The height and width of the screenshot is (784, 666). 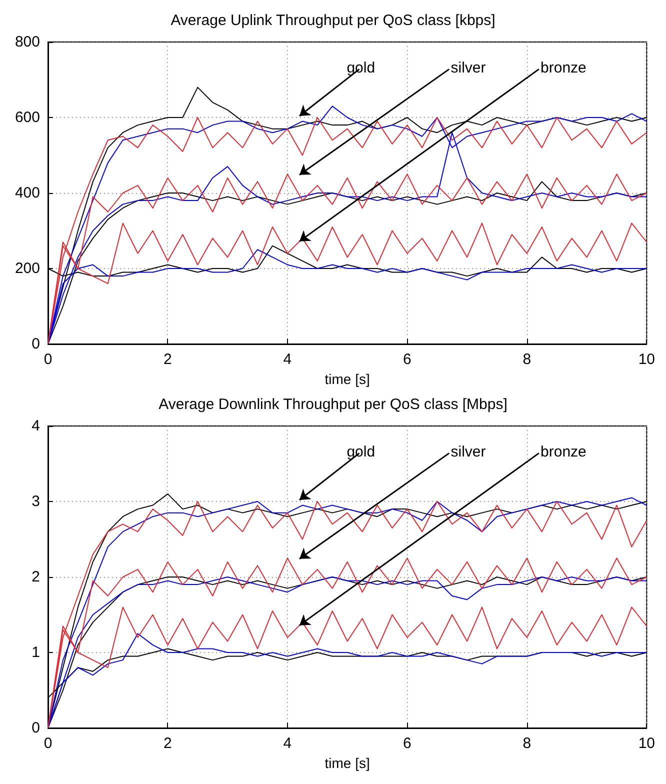 What do you see at coordinates (333, 404) in the screenshot?
I see `chart-title: Average Downlink Throughput per QoS class [Mbps]` at bounding box center [333, 404].